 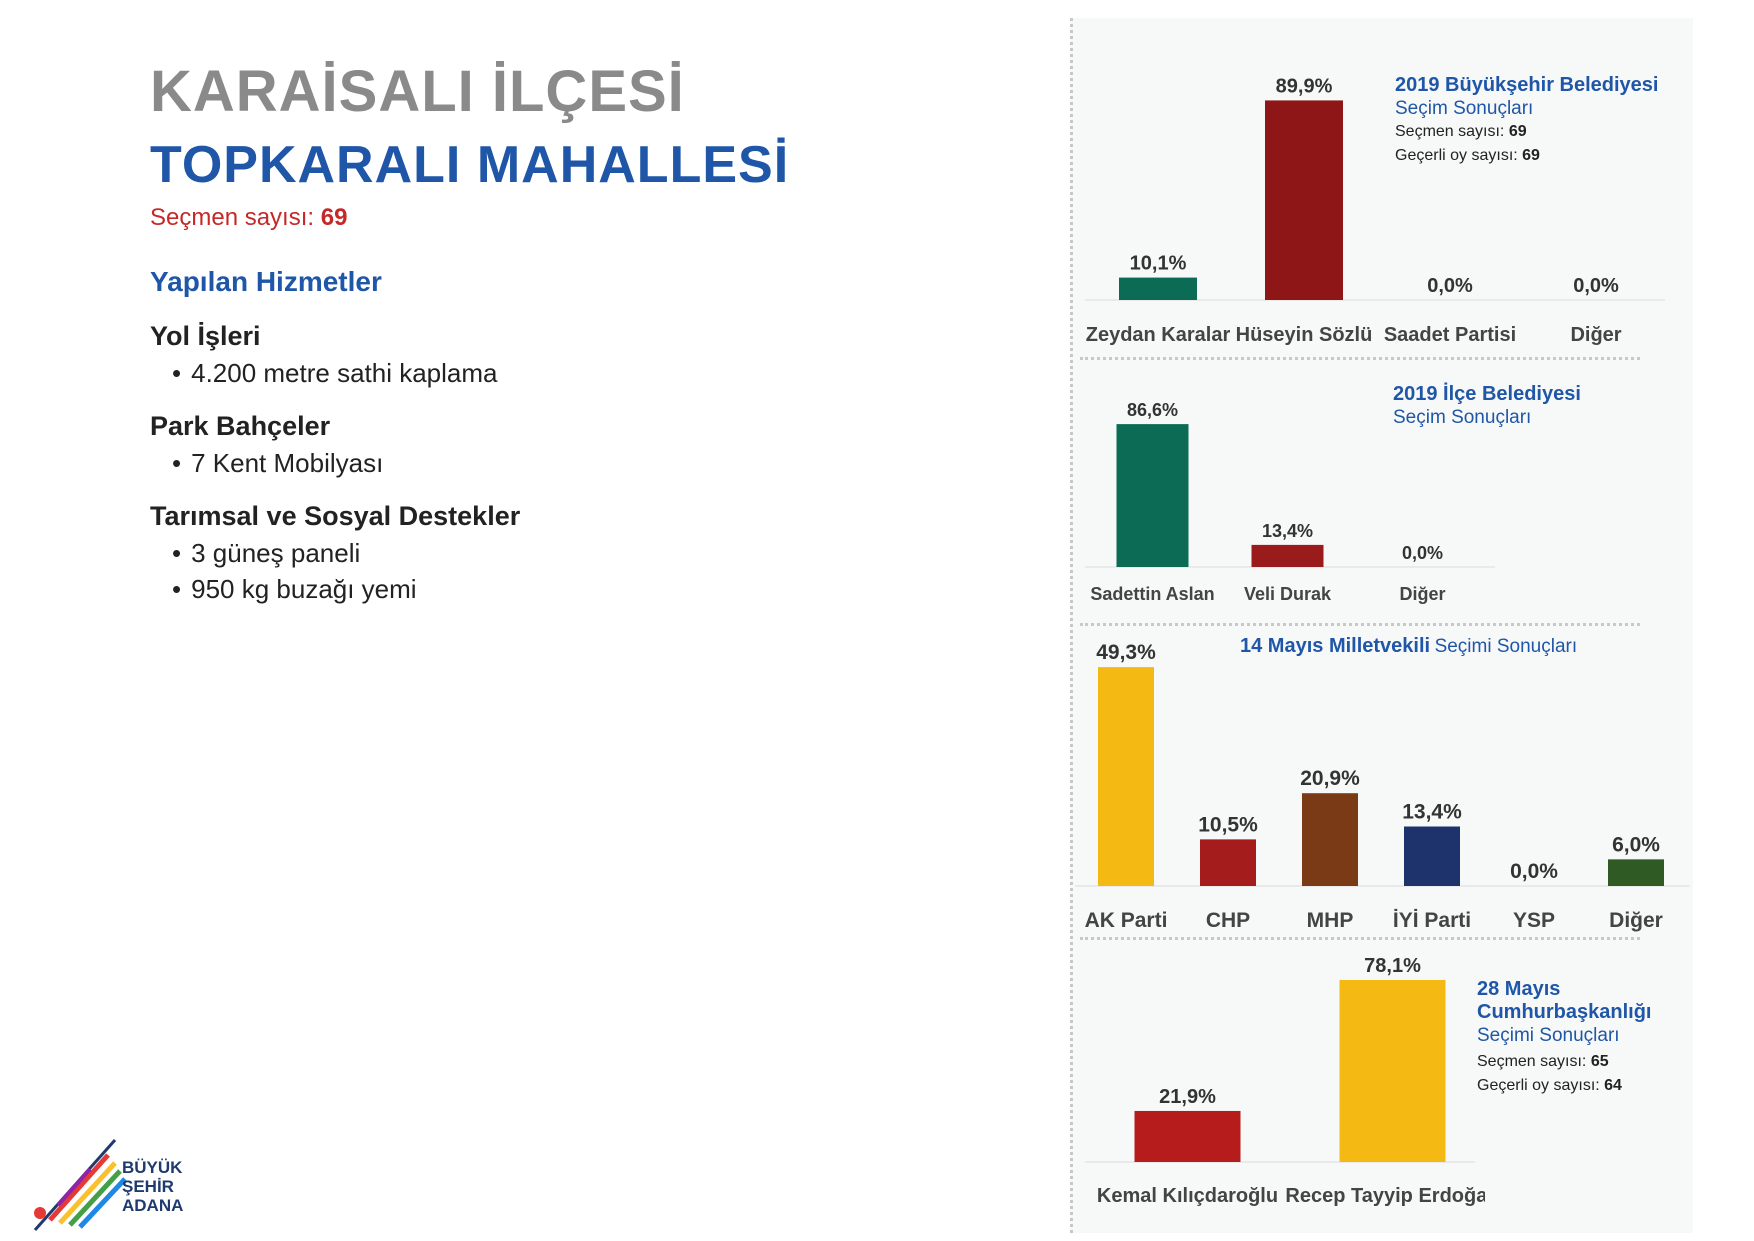 I want to click on category-label: Zeydan Karalar, so click(x=1158, y=335).